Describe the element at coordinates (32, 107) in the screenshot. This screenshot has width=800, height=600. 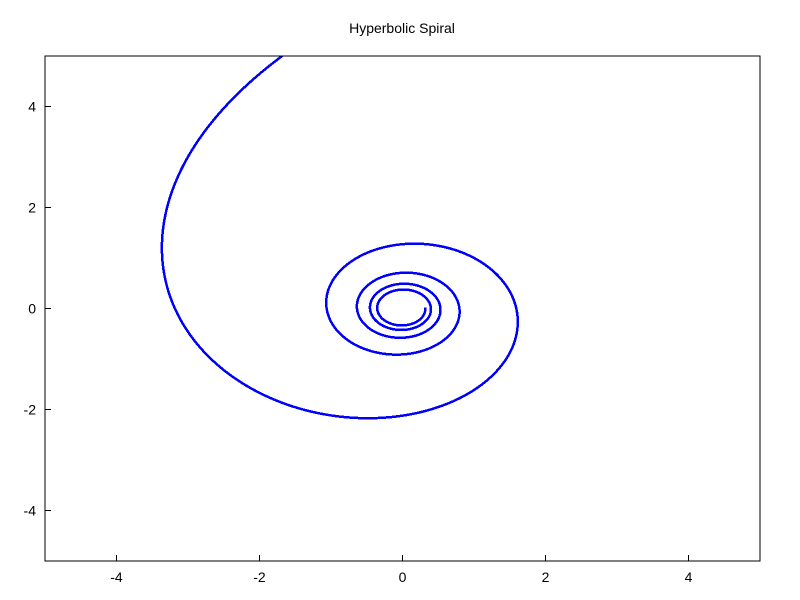
I see `y-tick-label: 4` at that location.